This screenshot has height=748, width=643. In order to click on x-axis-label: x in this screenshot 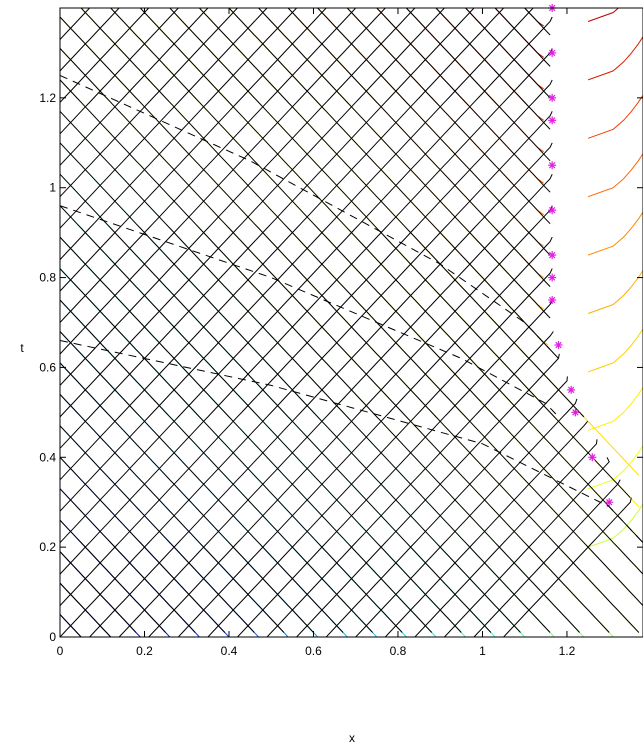, I will do `click(352, 738)`.